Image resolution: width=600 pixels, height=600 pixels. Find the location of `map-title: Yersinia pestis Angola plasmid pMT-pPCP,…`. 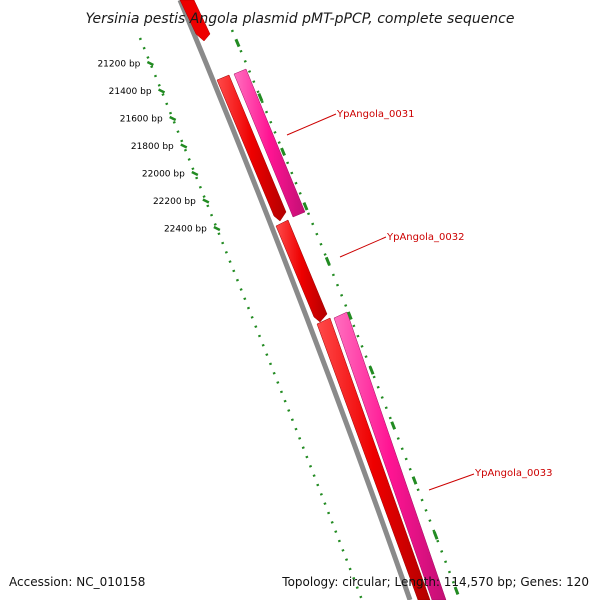

map-title: Yersinia pestis Angola plasmid pMT-pPCP,… is located at coordinates (299, 19).